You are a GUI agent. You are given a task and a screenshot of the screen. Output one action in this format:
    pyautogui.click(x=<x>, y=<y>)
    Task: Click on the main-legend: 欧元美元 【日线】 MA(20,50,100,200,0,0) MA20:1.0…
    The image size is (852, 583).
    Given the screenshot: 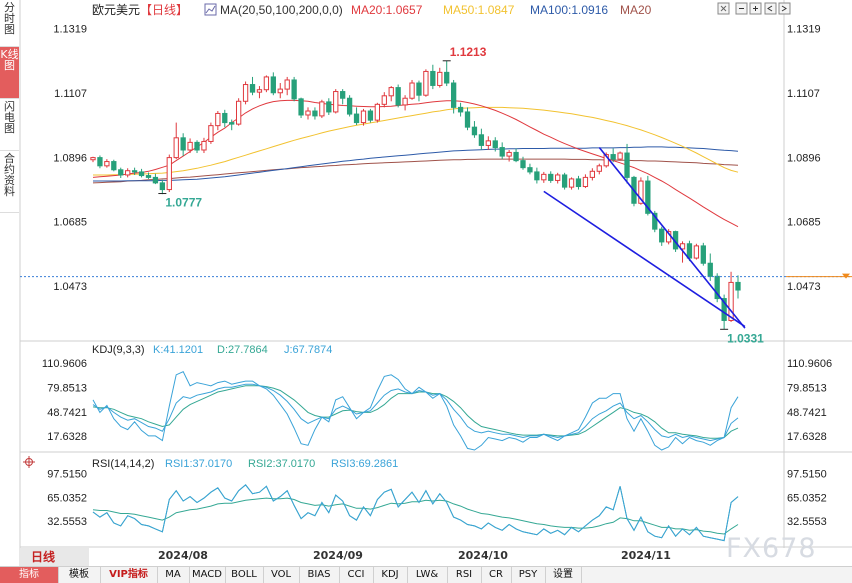 What is the action you would take?
    pyautogui.click(x=372, y=10)
    